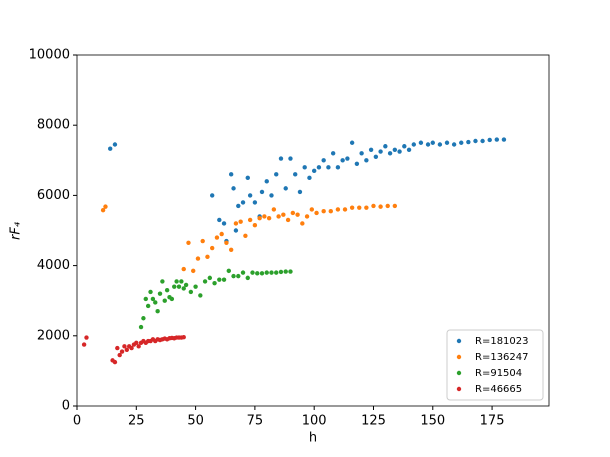 The height and width of the screenshot is (457, 610). What do you see at coordinates (49, 55) in the screenshot?
I see `y-tick-label: 10000` at bounding box center [49, 55].